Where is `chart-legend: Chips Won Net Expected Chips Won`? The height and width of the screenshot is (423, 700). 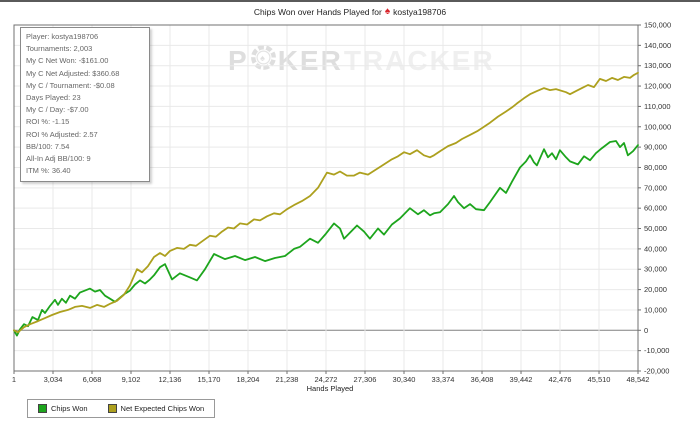 chart-legend: Chips Won Net Expected Chips Won is located at coordinates (121, 408).